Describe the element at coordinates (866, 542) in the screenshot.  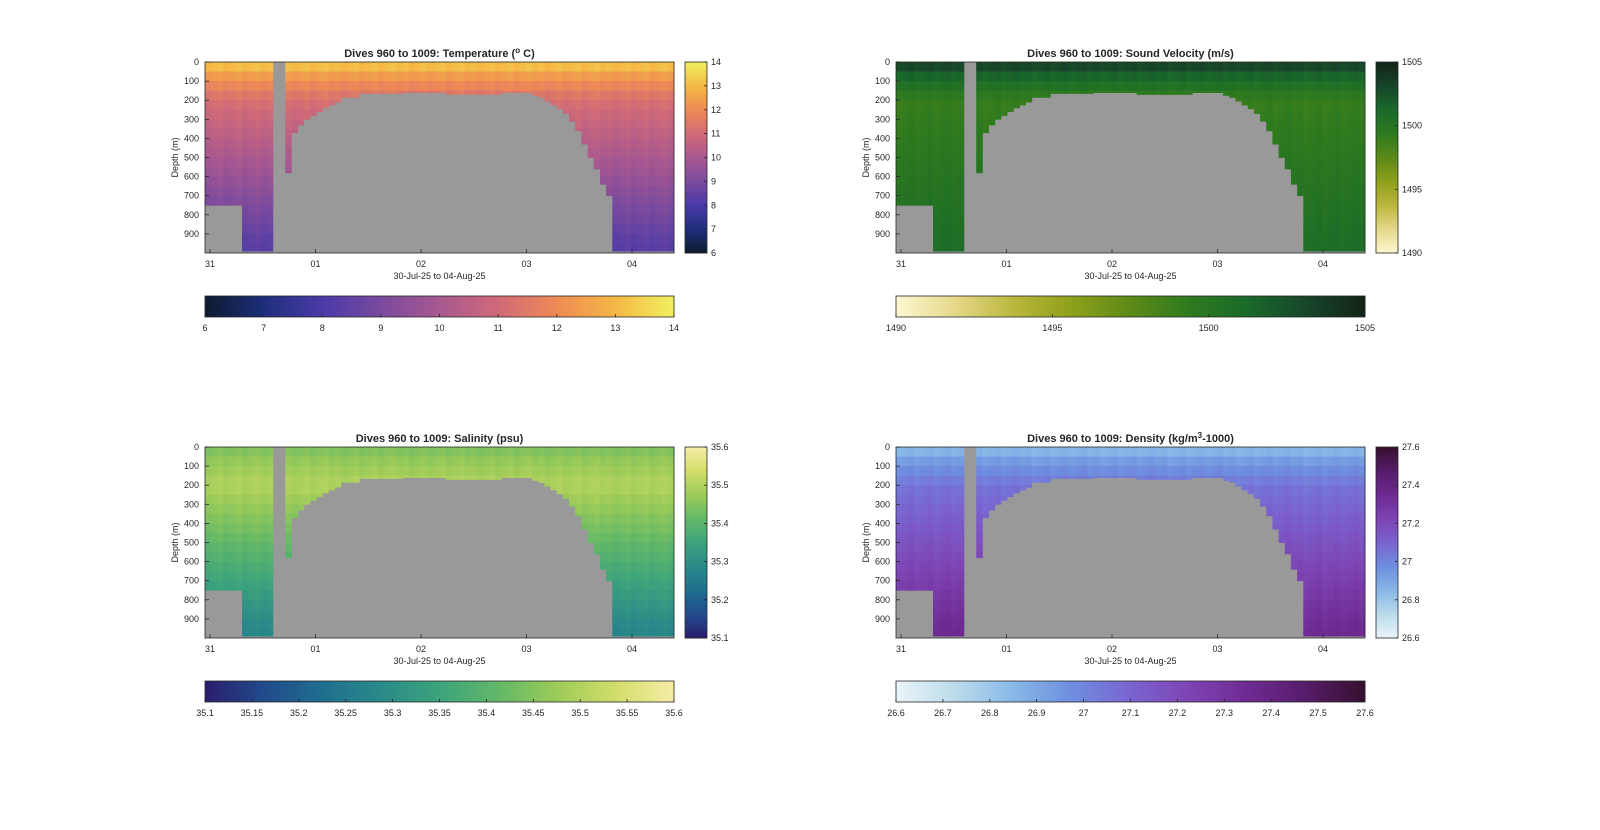
I see `y-axis-label: Depth (m)` at that location.